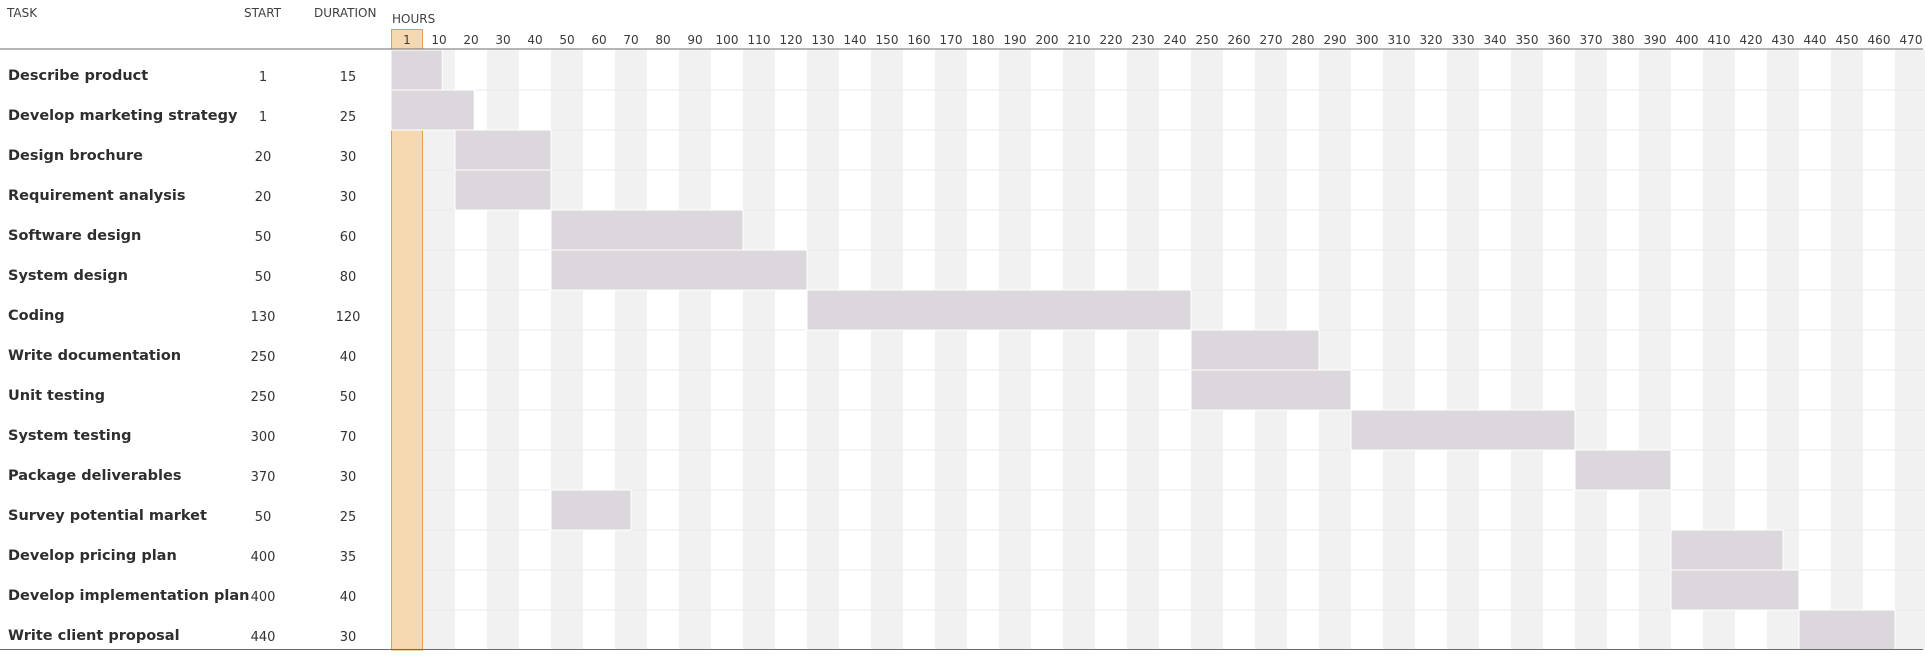  What do you see at coordinates (759, 40) in the screenshot?
I see `hour-tick-label: 110` at bounding box center [759, 40].